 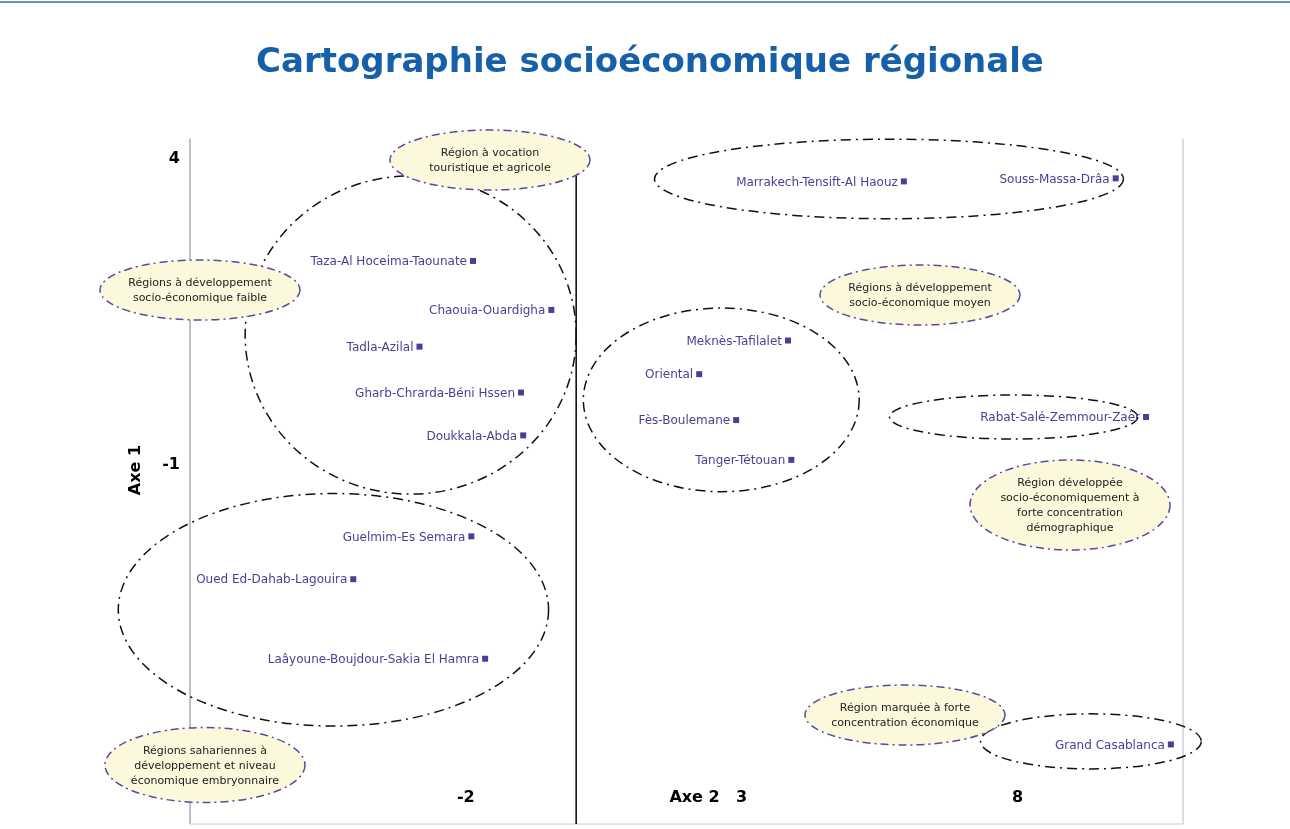 What do you see at coordinates (1054, 178) in the screenshot?
I see `annotation: Souss-Massa-Drâa` at bounding box center [1054, 178].